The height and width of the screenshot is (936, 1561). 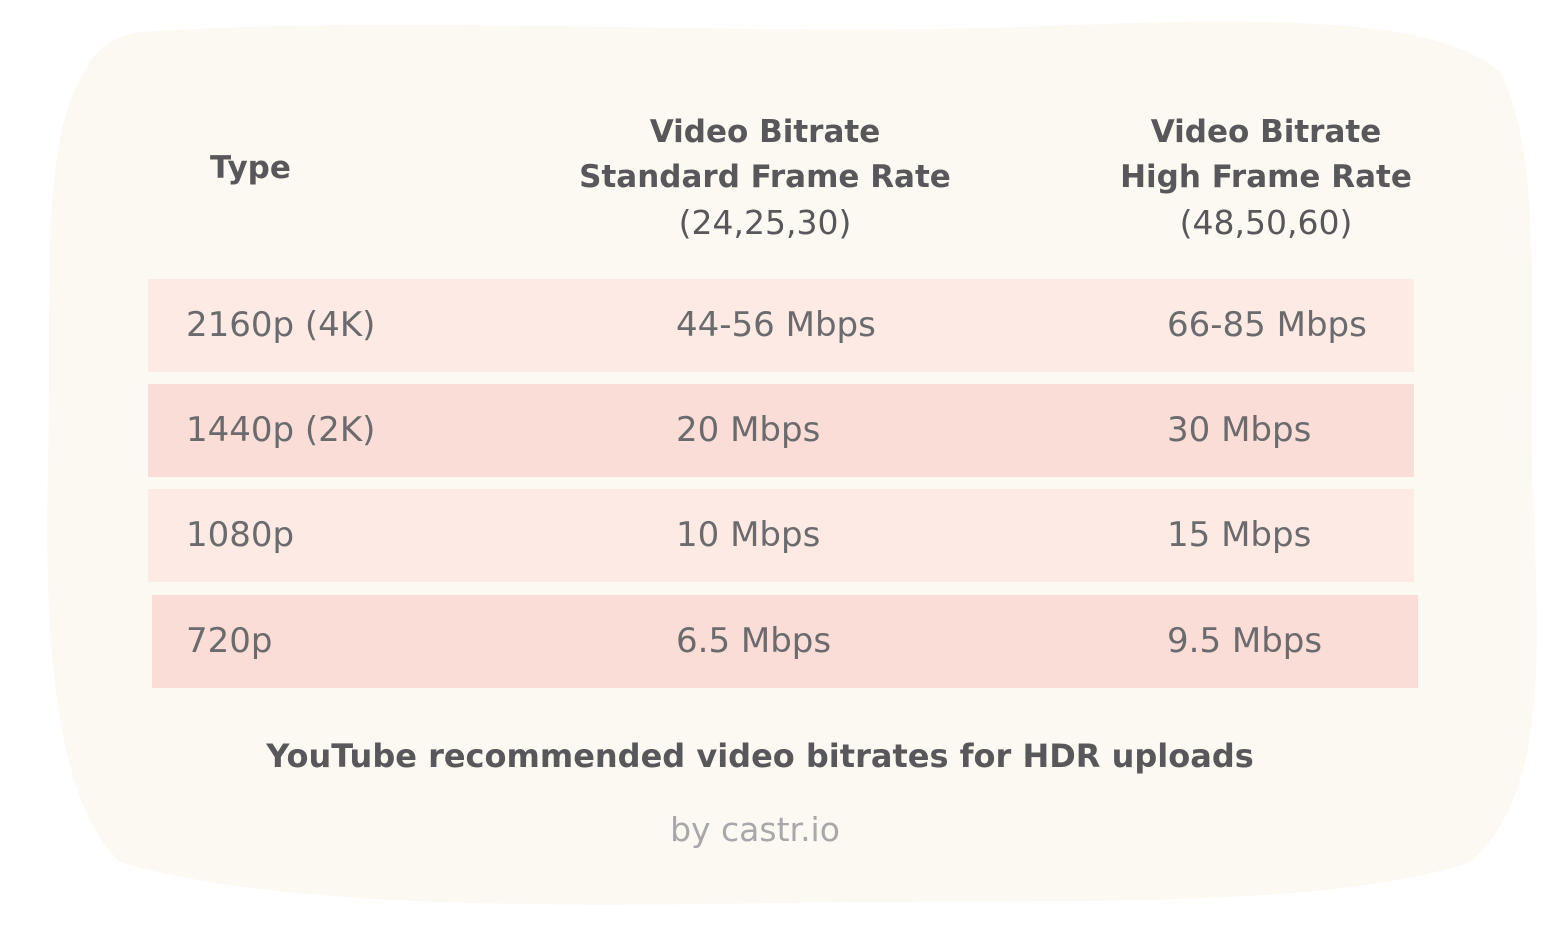 I want to click on column-header-type: Type, so click(x=250, y=168).